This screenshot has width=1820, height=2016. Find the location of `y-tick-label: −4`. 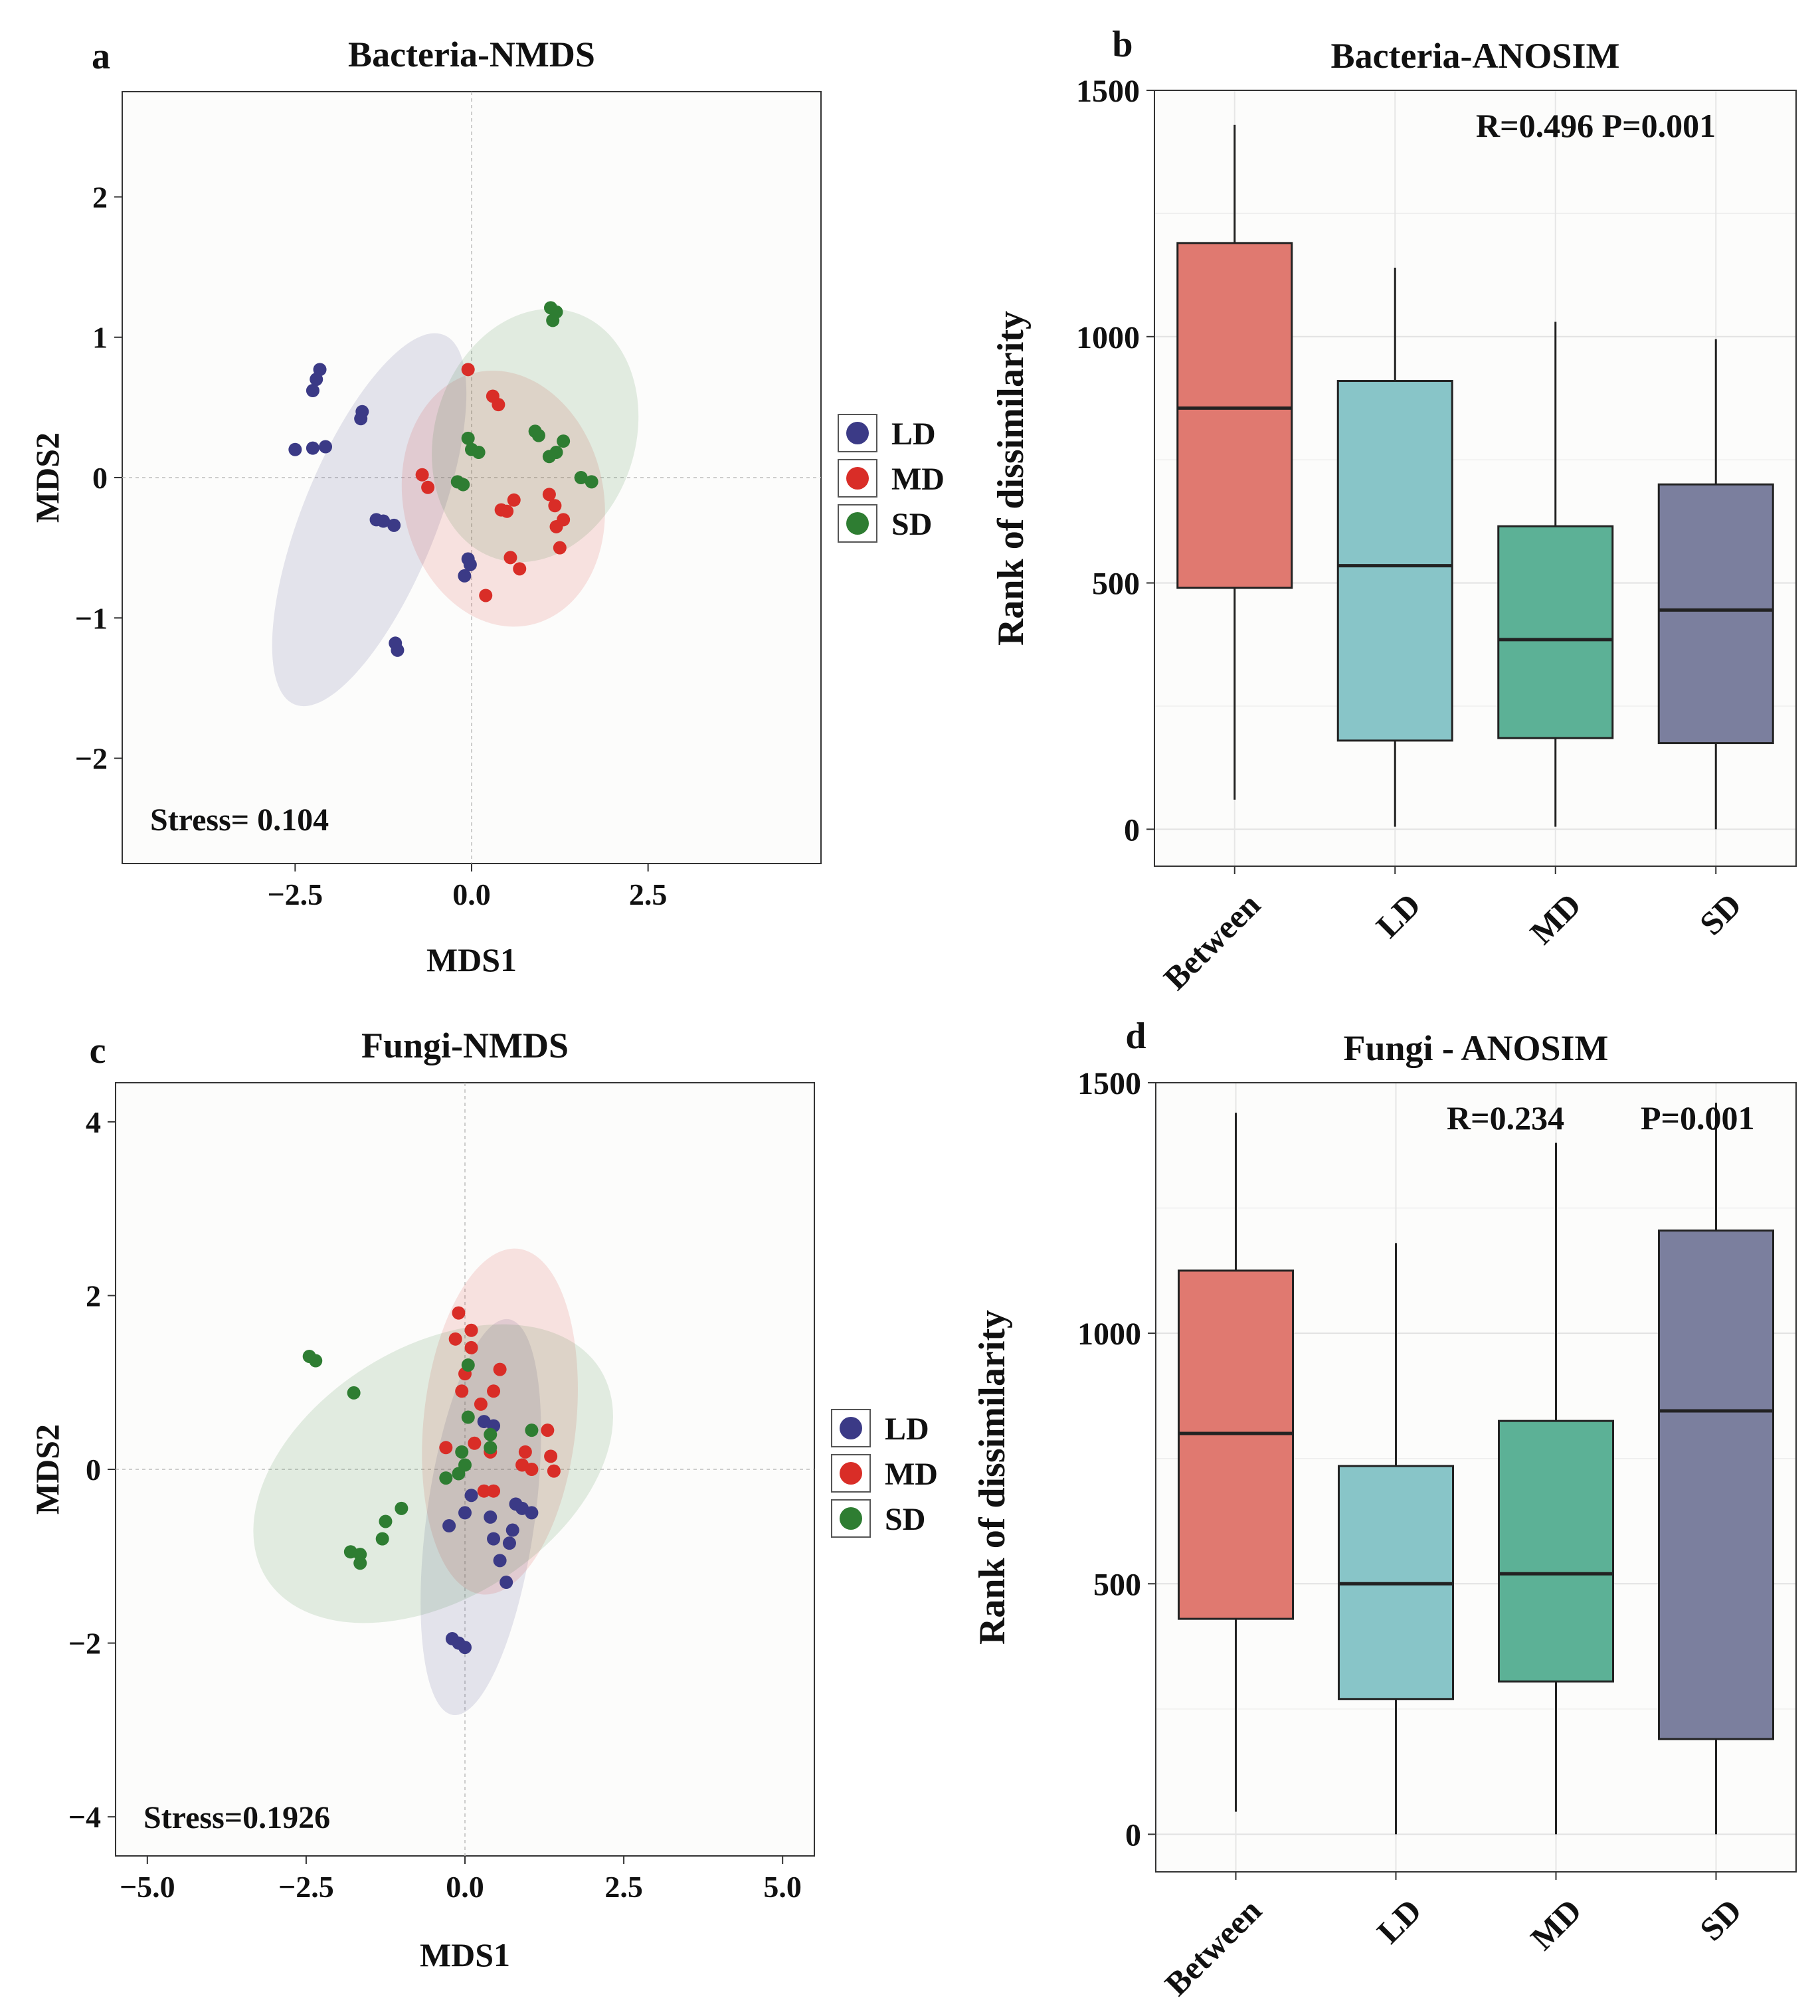

y-tick-label: −4 is located at coordinates (84, 1817).